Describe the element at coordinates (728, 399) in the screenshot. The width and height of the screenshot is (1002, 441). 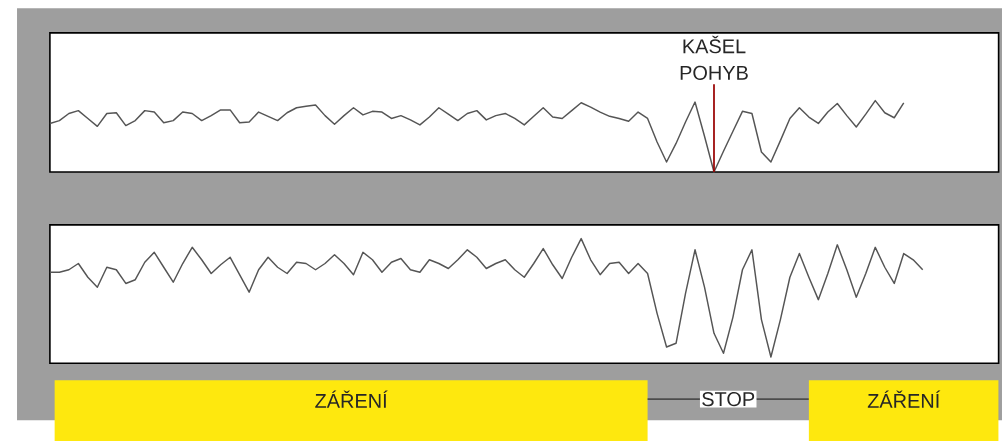
I see `text: STOP` at that location.